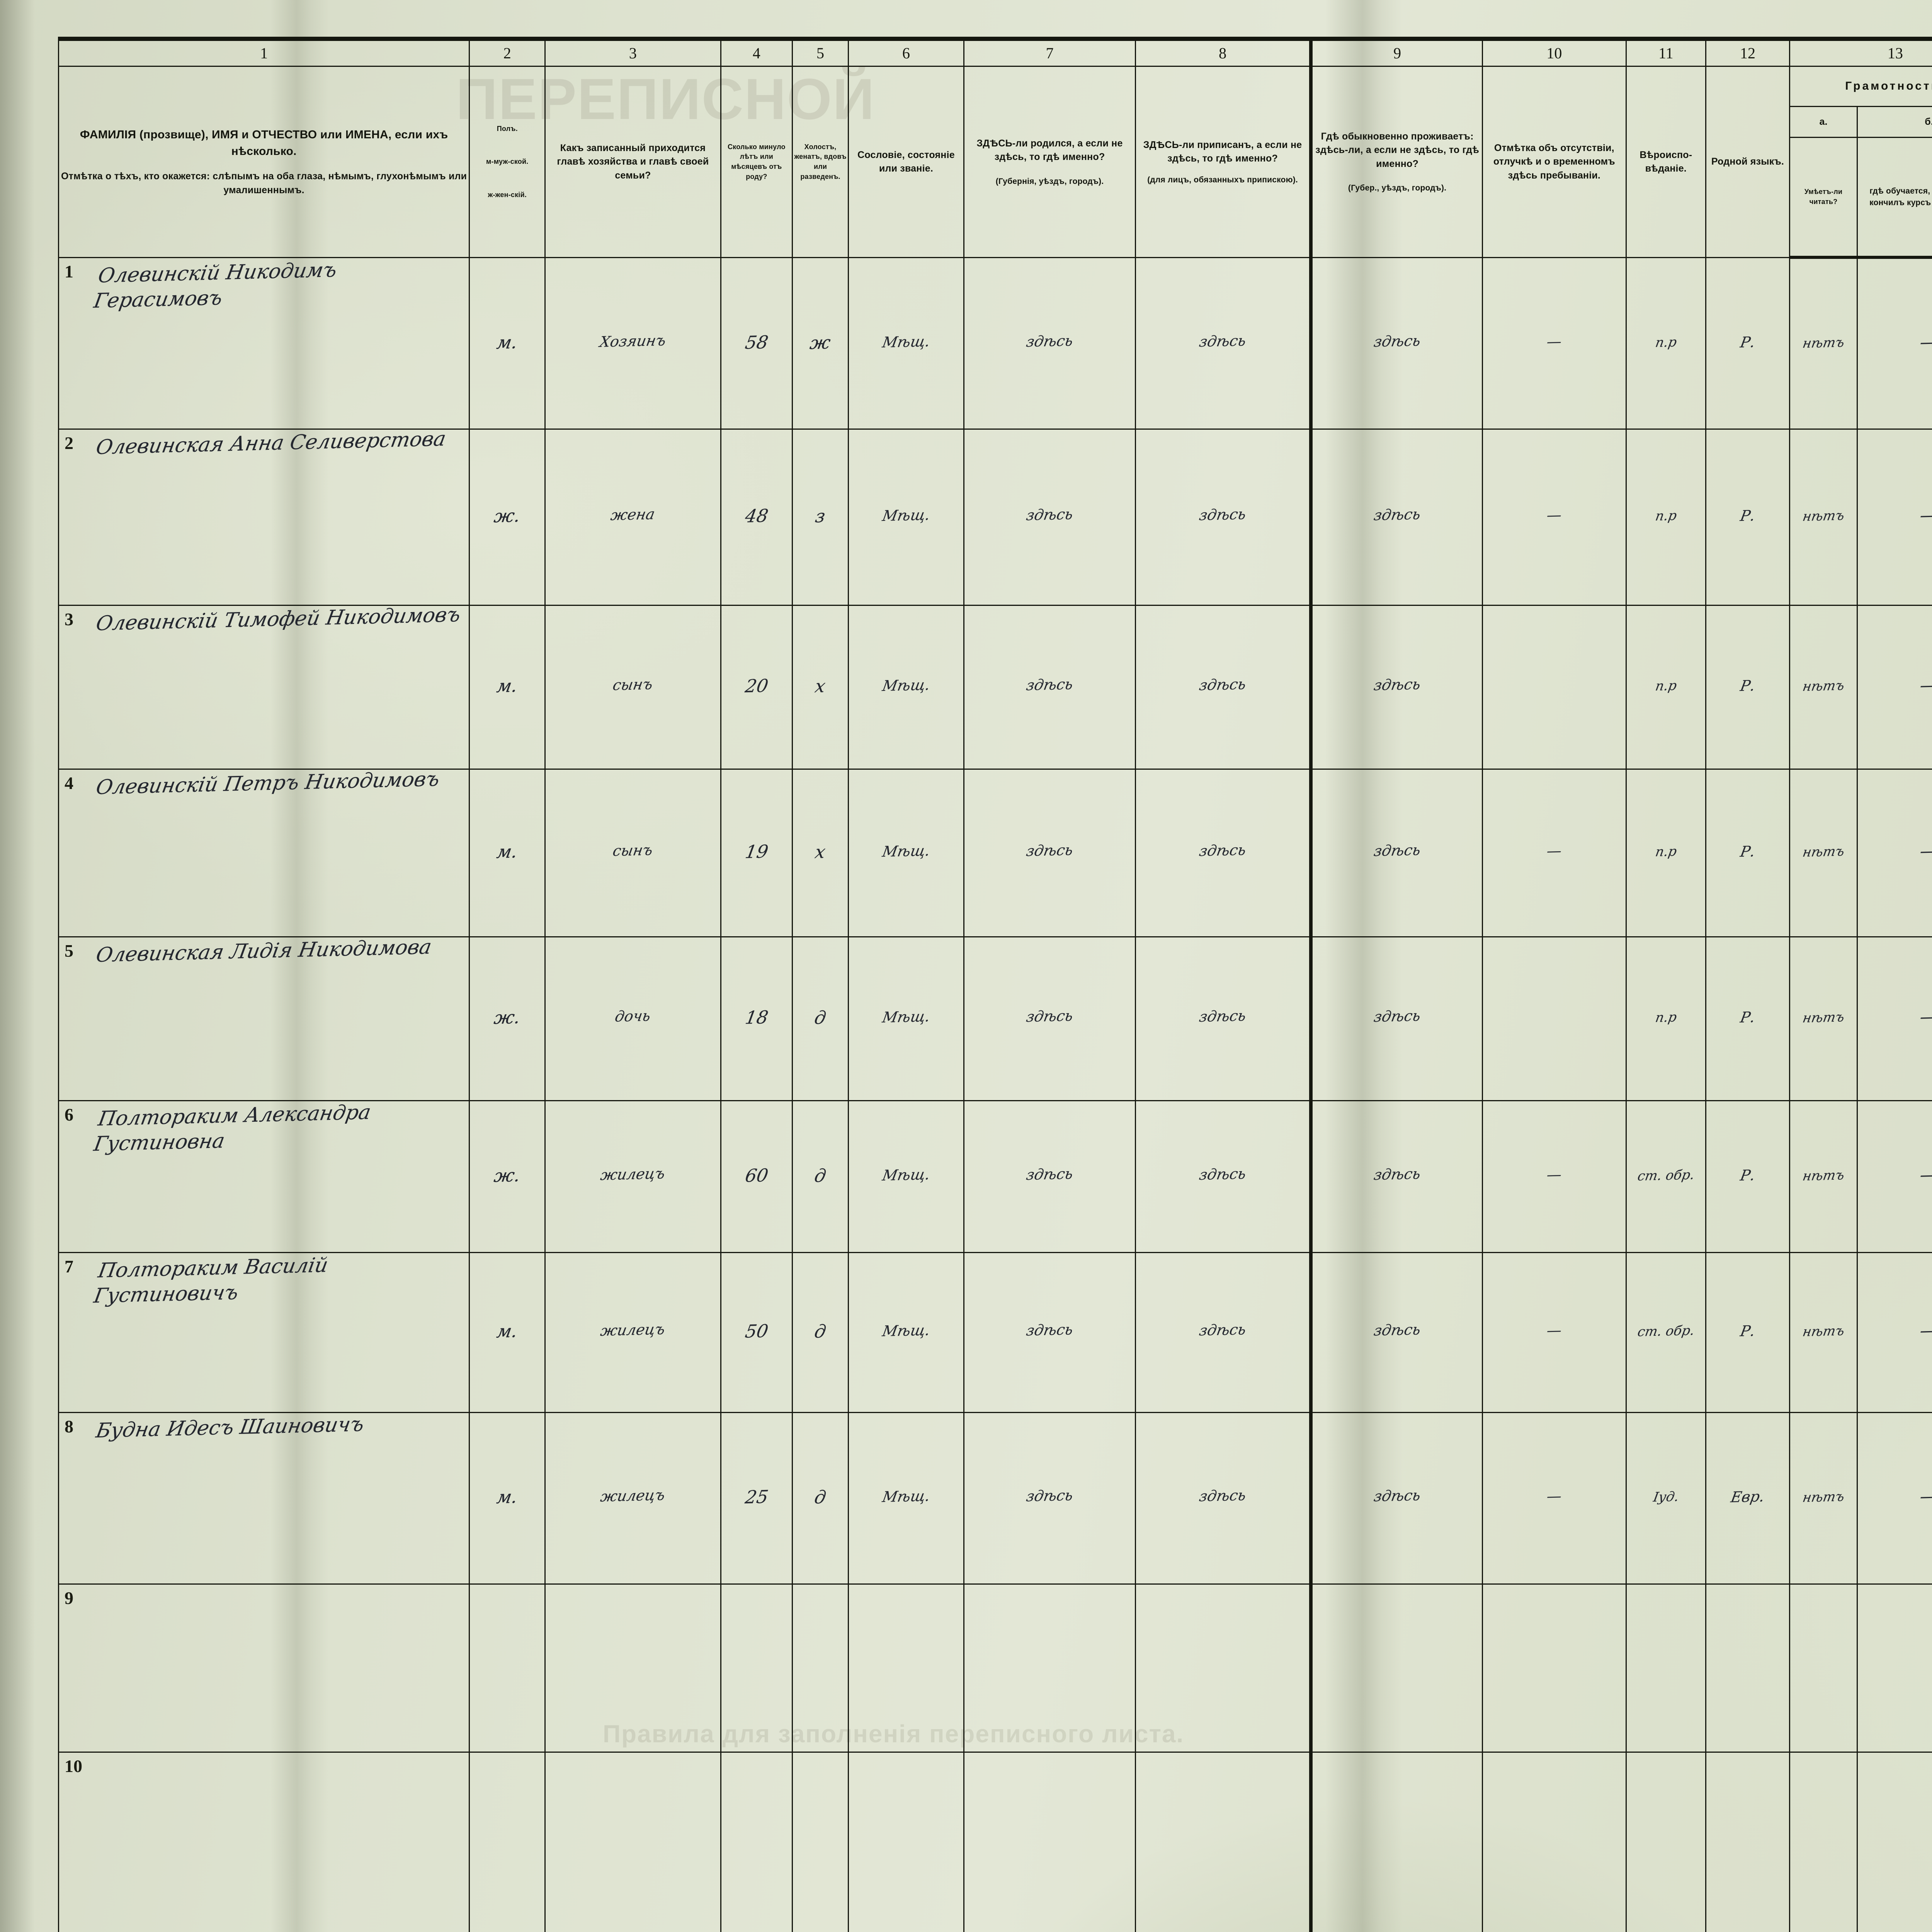 The width and height of the screenshot is (1932, 1932). Describe the element at coordinates (1666, 1668) in the screenshot. I see `cell-religion` at that location.